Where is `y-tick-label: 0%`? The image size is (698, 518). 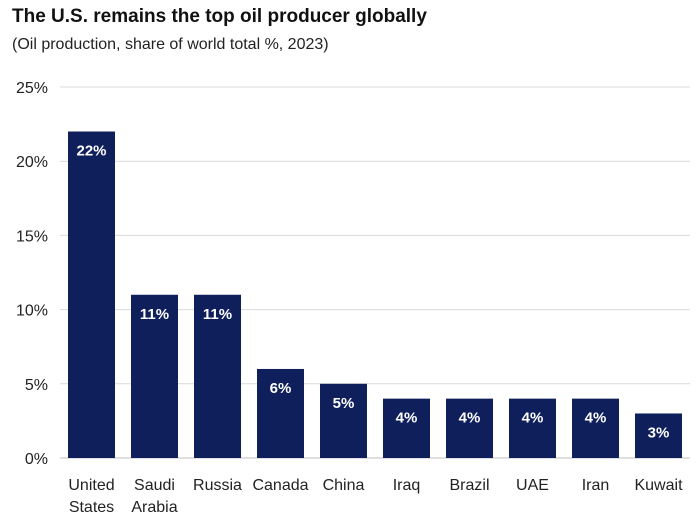 y-tick-label: 0% is located at coordinates (36, 459).